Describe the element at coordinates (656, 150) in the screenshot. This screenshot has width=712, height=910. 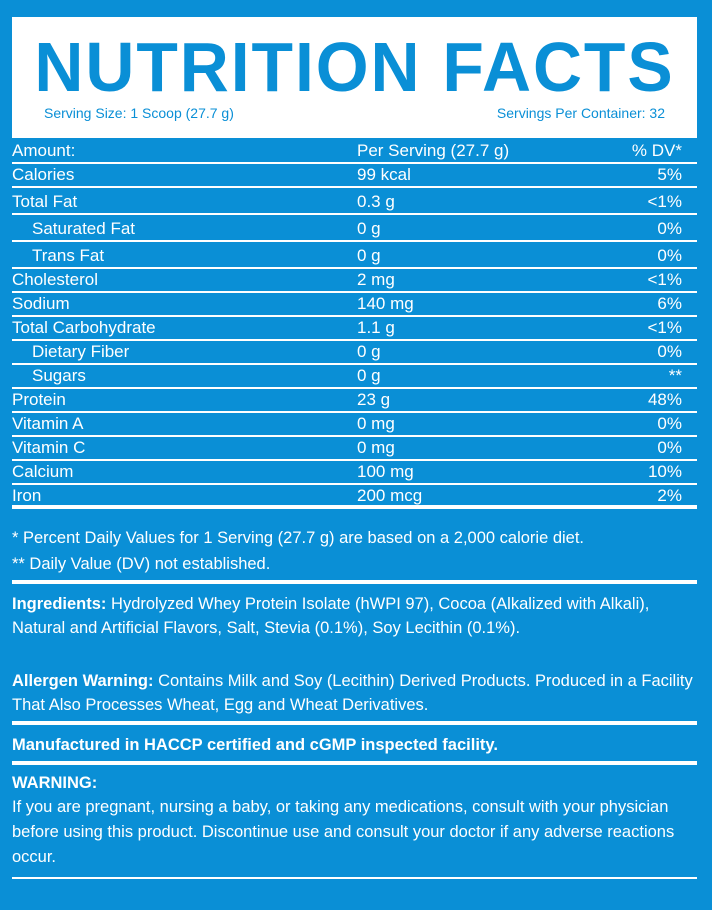
I see `dv-header: % DV*` at that location.